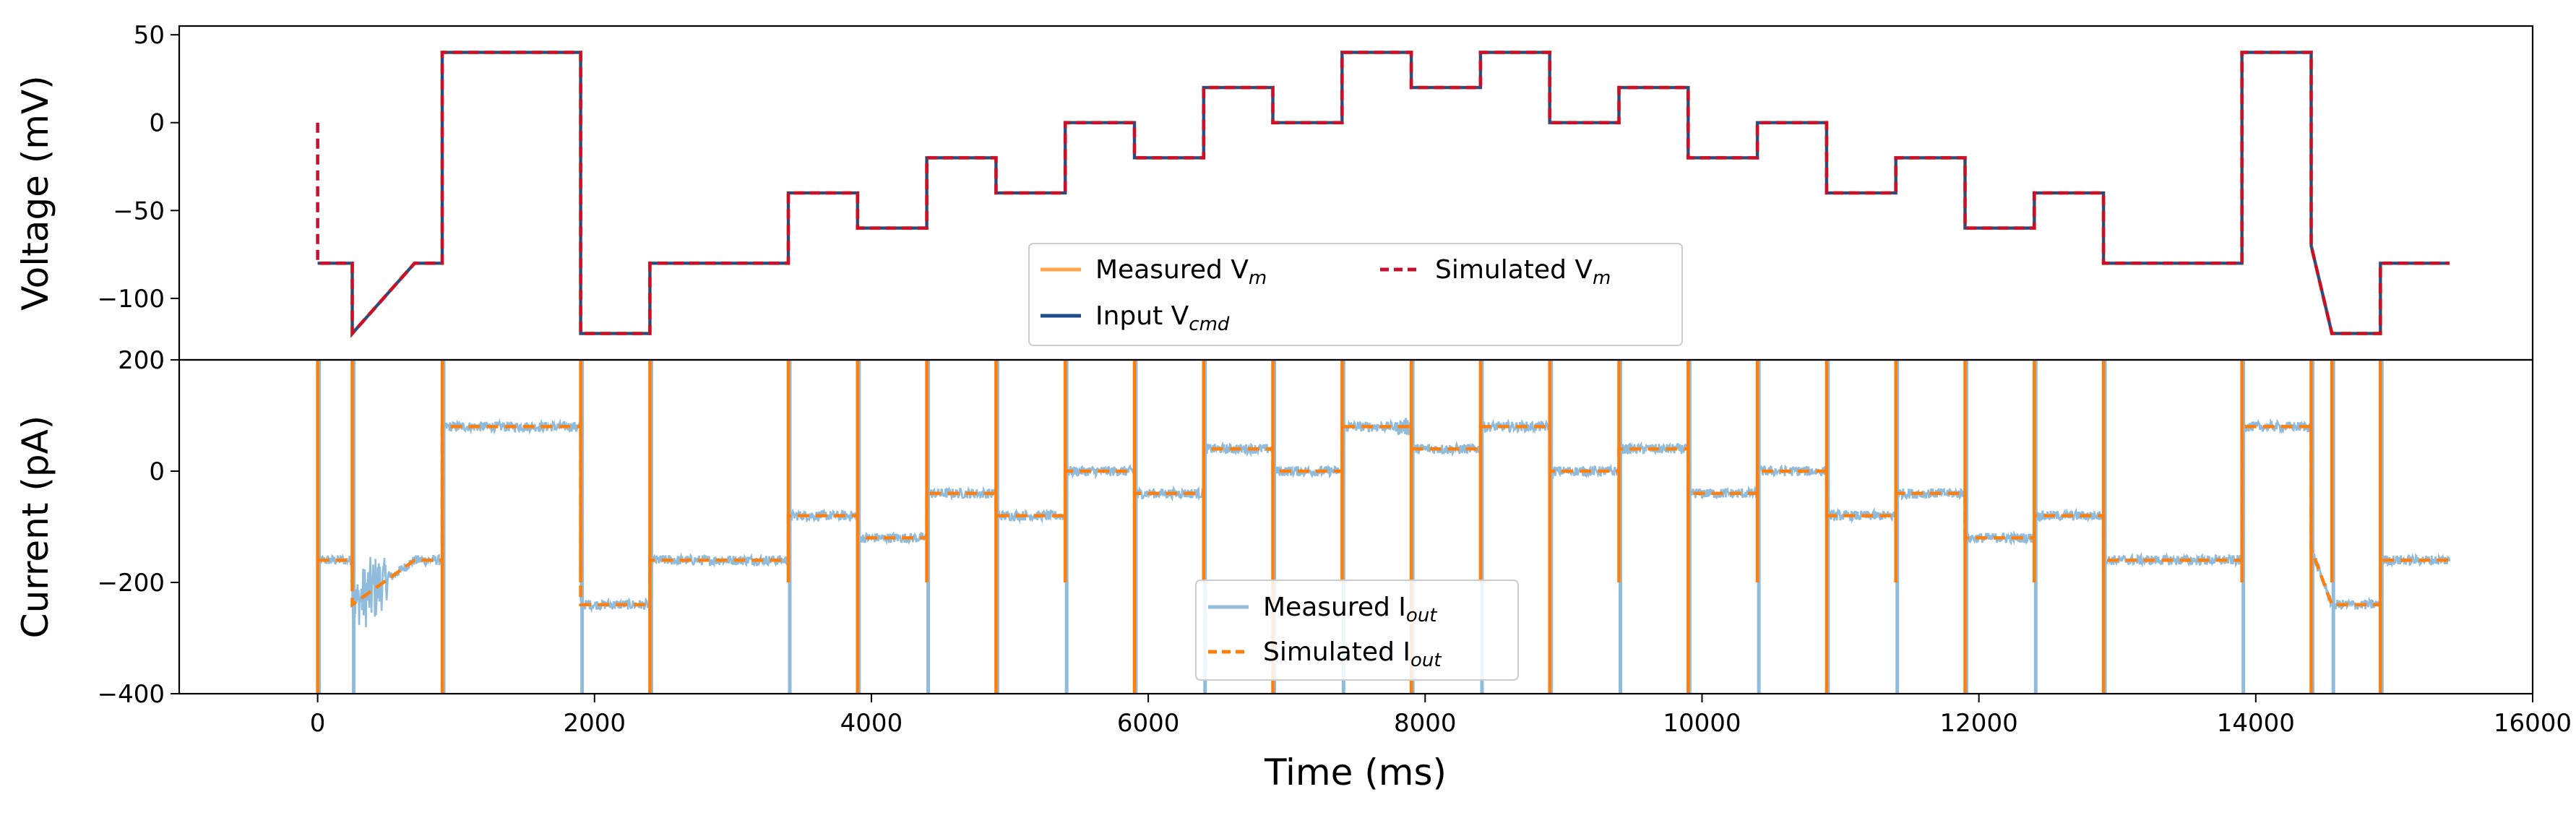 The width and height of the screenshot is (2576, 818). What do you see at coordinates (2256, 723) in the screenshot?
I see `time-x-tick-label: 14000` at bounding box center [2256, 723].